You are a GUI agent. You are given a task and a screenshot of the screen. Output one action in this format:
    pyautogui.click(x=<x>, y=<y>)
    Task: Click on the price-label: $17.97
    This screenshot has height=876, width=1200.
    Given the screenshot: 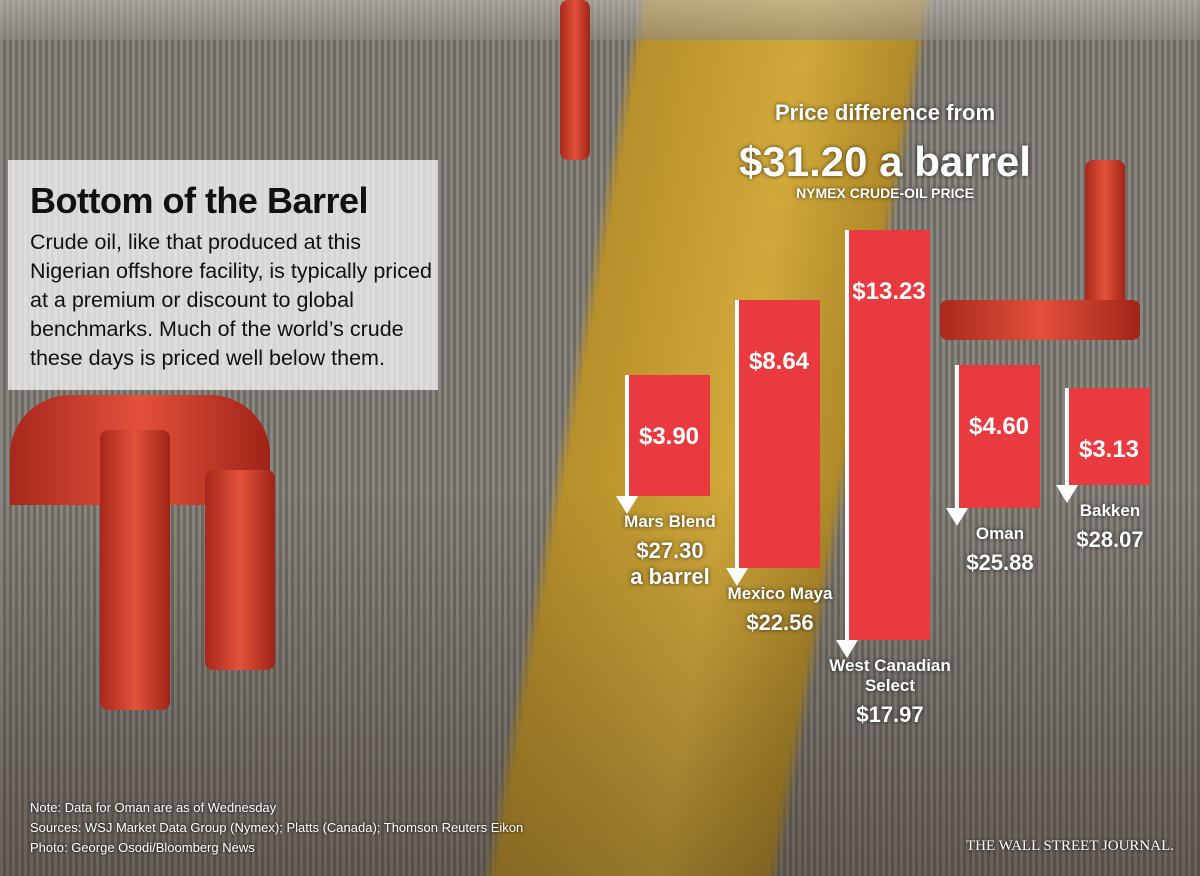 What is the action you would take?
    pyautogui.click(x=890, y=715)
    